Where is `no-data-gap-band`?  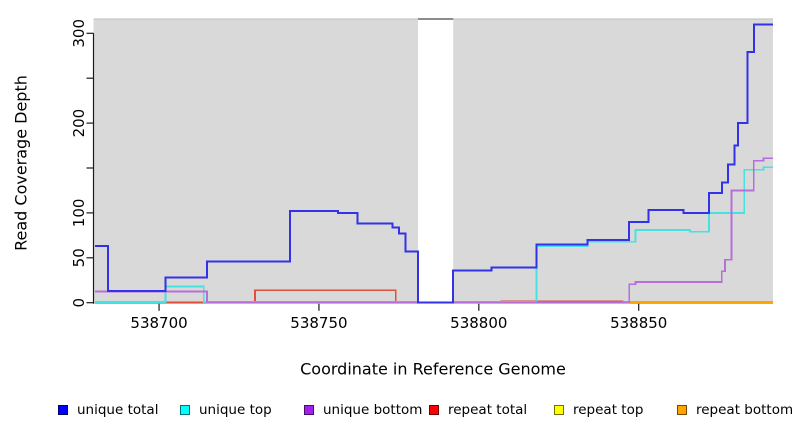 no-data-gap-band is located at coordinates (436, 161).